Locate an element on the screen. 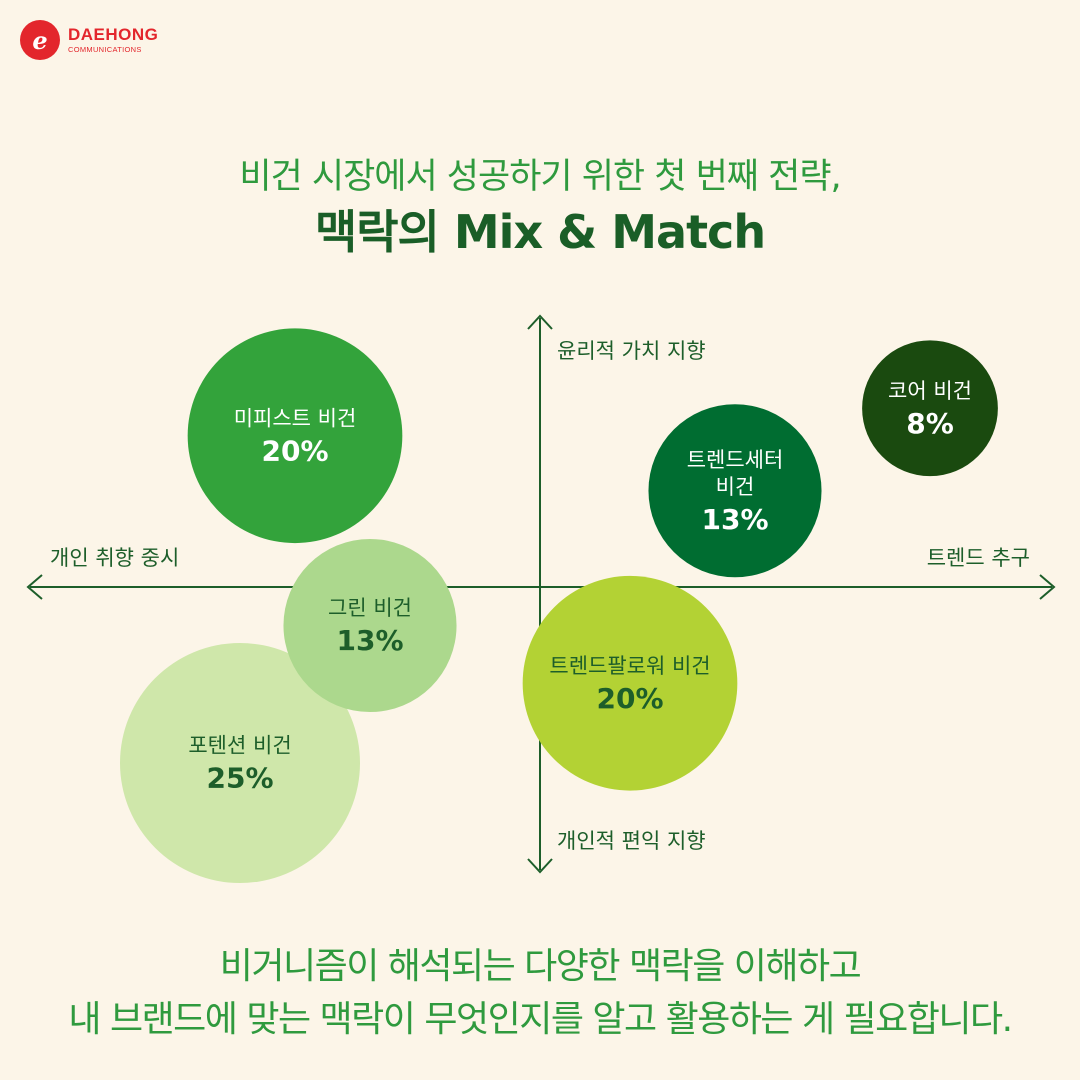 The height and width of the screenshot is (1080, 1080). brand-logo: e DAEHONG COMMUNICATIONS is located at coordinates (89, 40).